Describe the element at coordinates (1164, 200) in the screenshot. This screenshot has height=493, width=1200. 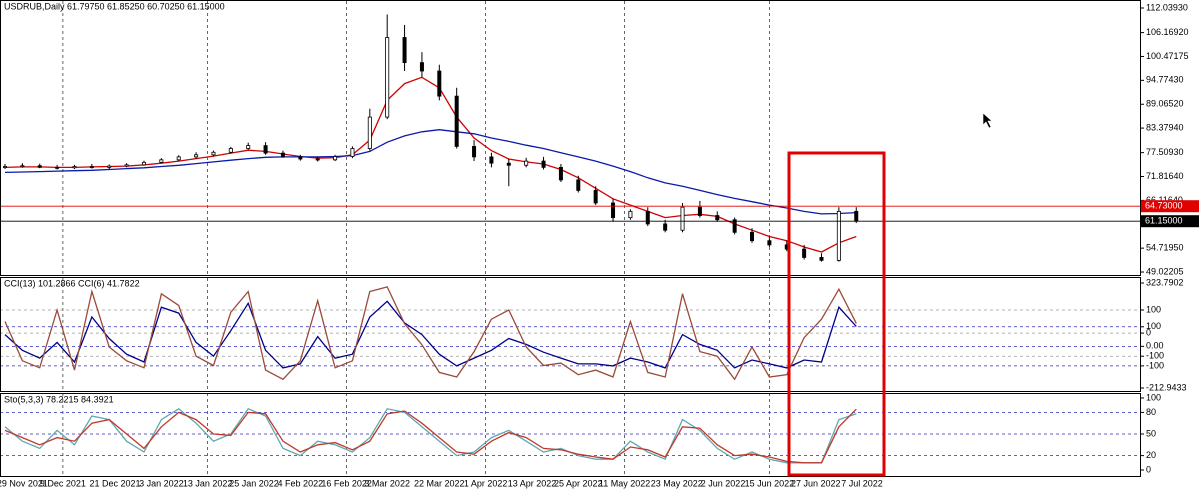
I see `y-tick-label: 66.11640` at that location.